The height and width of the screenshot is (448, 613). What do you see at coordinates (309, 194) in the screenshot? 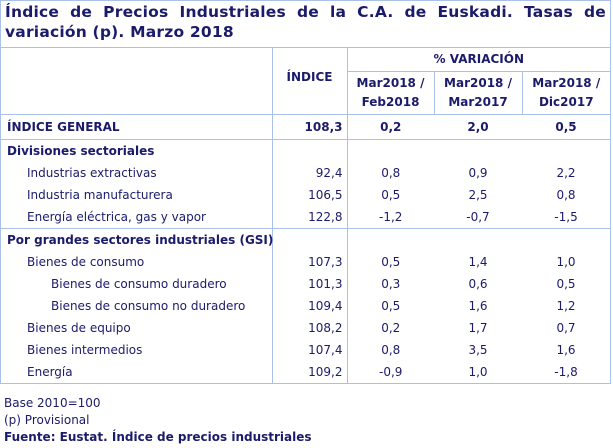
I see `cell-indice: 106,5` at bounding box center [309, 194].